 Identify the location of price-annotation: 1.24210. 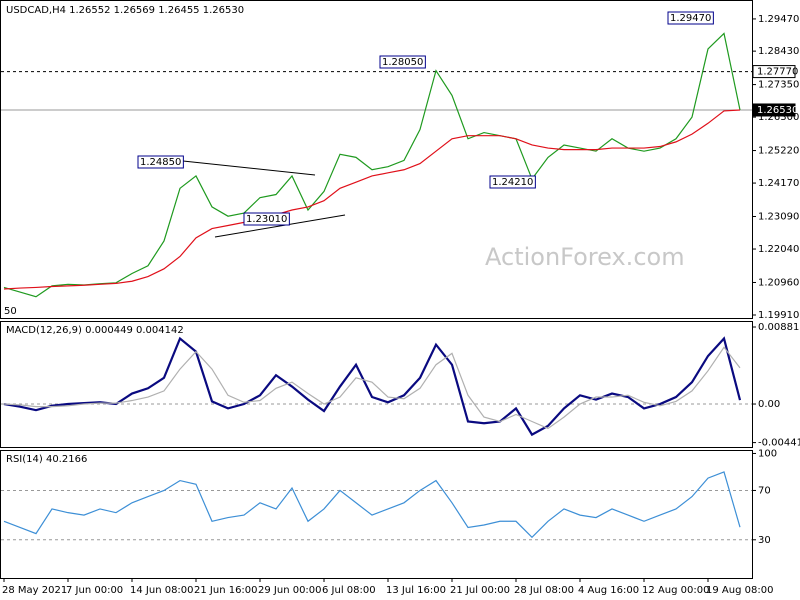
(512, 182).